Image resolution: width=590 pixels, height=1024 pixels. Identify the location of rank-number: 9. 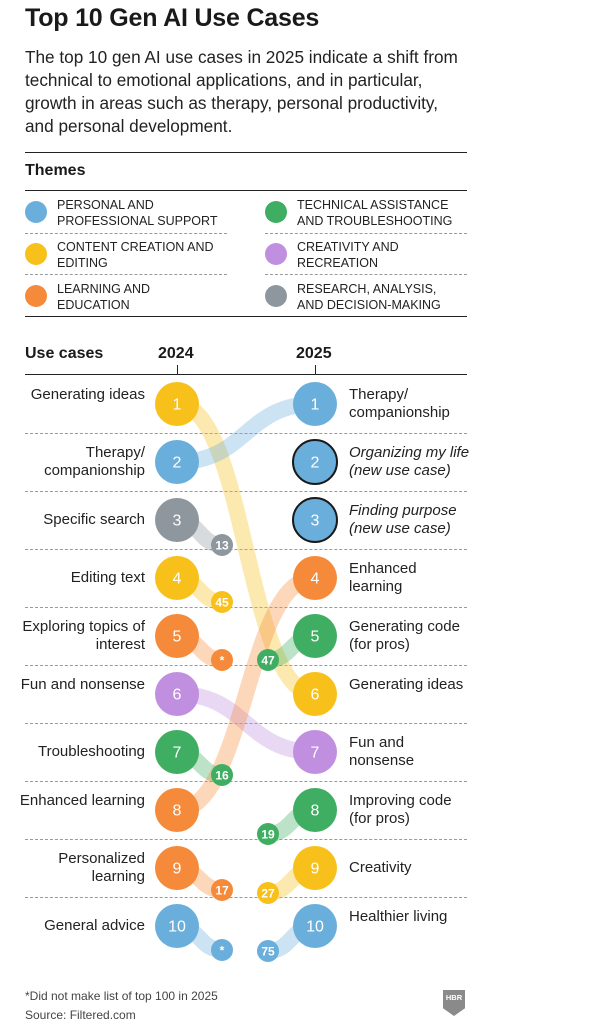
(315, 869).